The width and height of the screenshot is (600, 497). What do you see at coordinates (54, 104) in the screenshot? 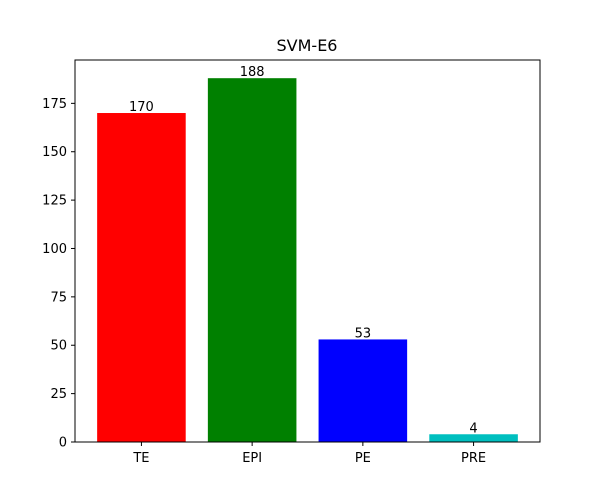
I see `y-tick-label-175: 175` at bounding box center [54, 104].